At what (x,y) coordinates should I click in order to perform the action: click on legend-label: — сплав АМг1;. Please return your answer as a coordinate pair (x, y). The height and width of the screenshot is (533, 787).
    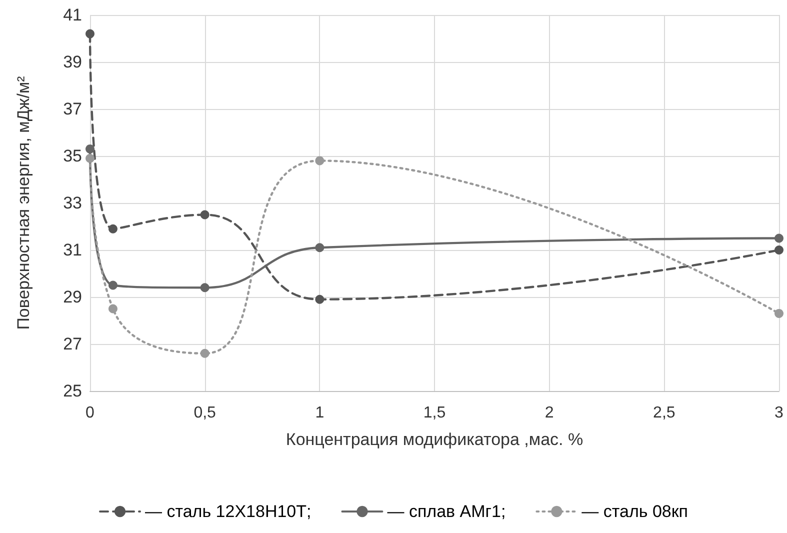
    Looking at the image, I should click on (446, 511).